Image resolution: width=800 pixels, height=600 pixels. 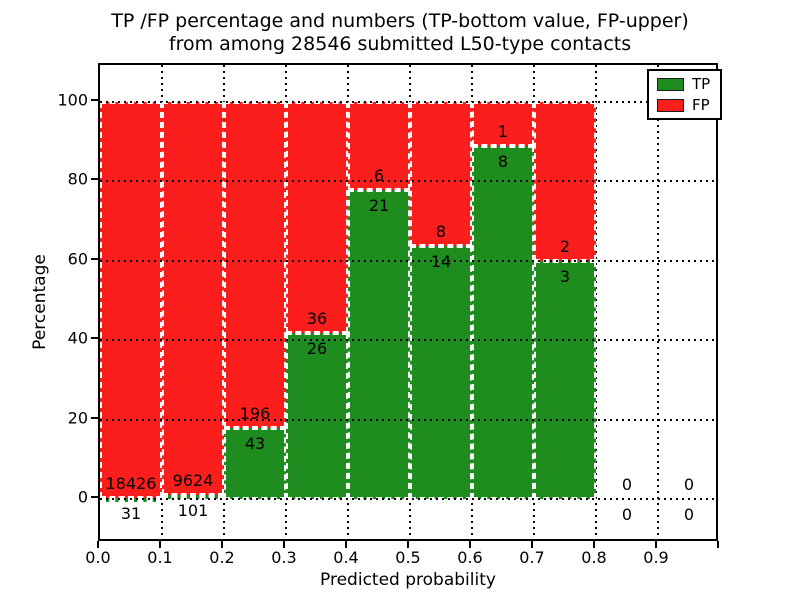 What do you see at coordinates (701, 105) in the screenshot?
I see `legend-item-label: FP` at bounding box center [701, 105].